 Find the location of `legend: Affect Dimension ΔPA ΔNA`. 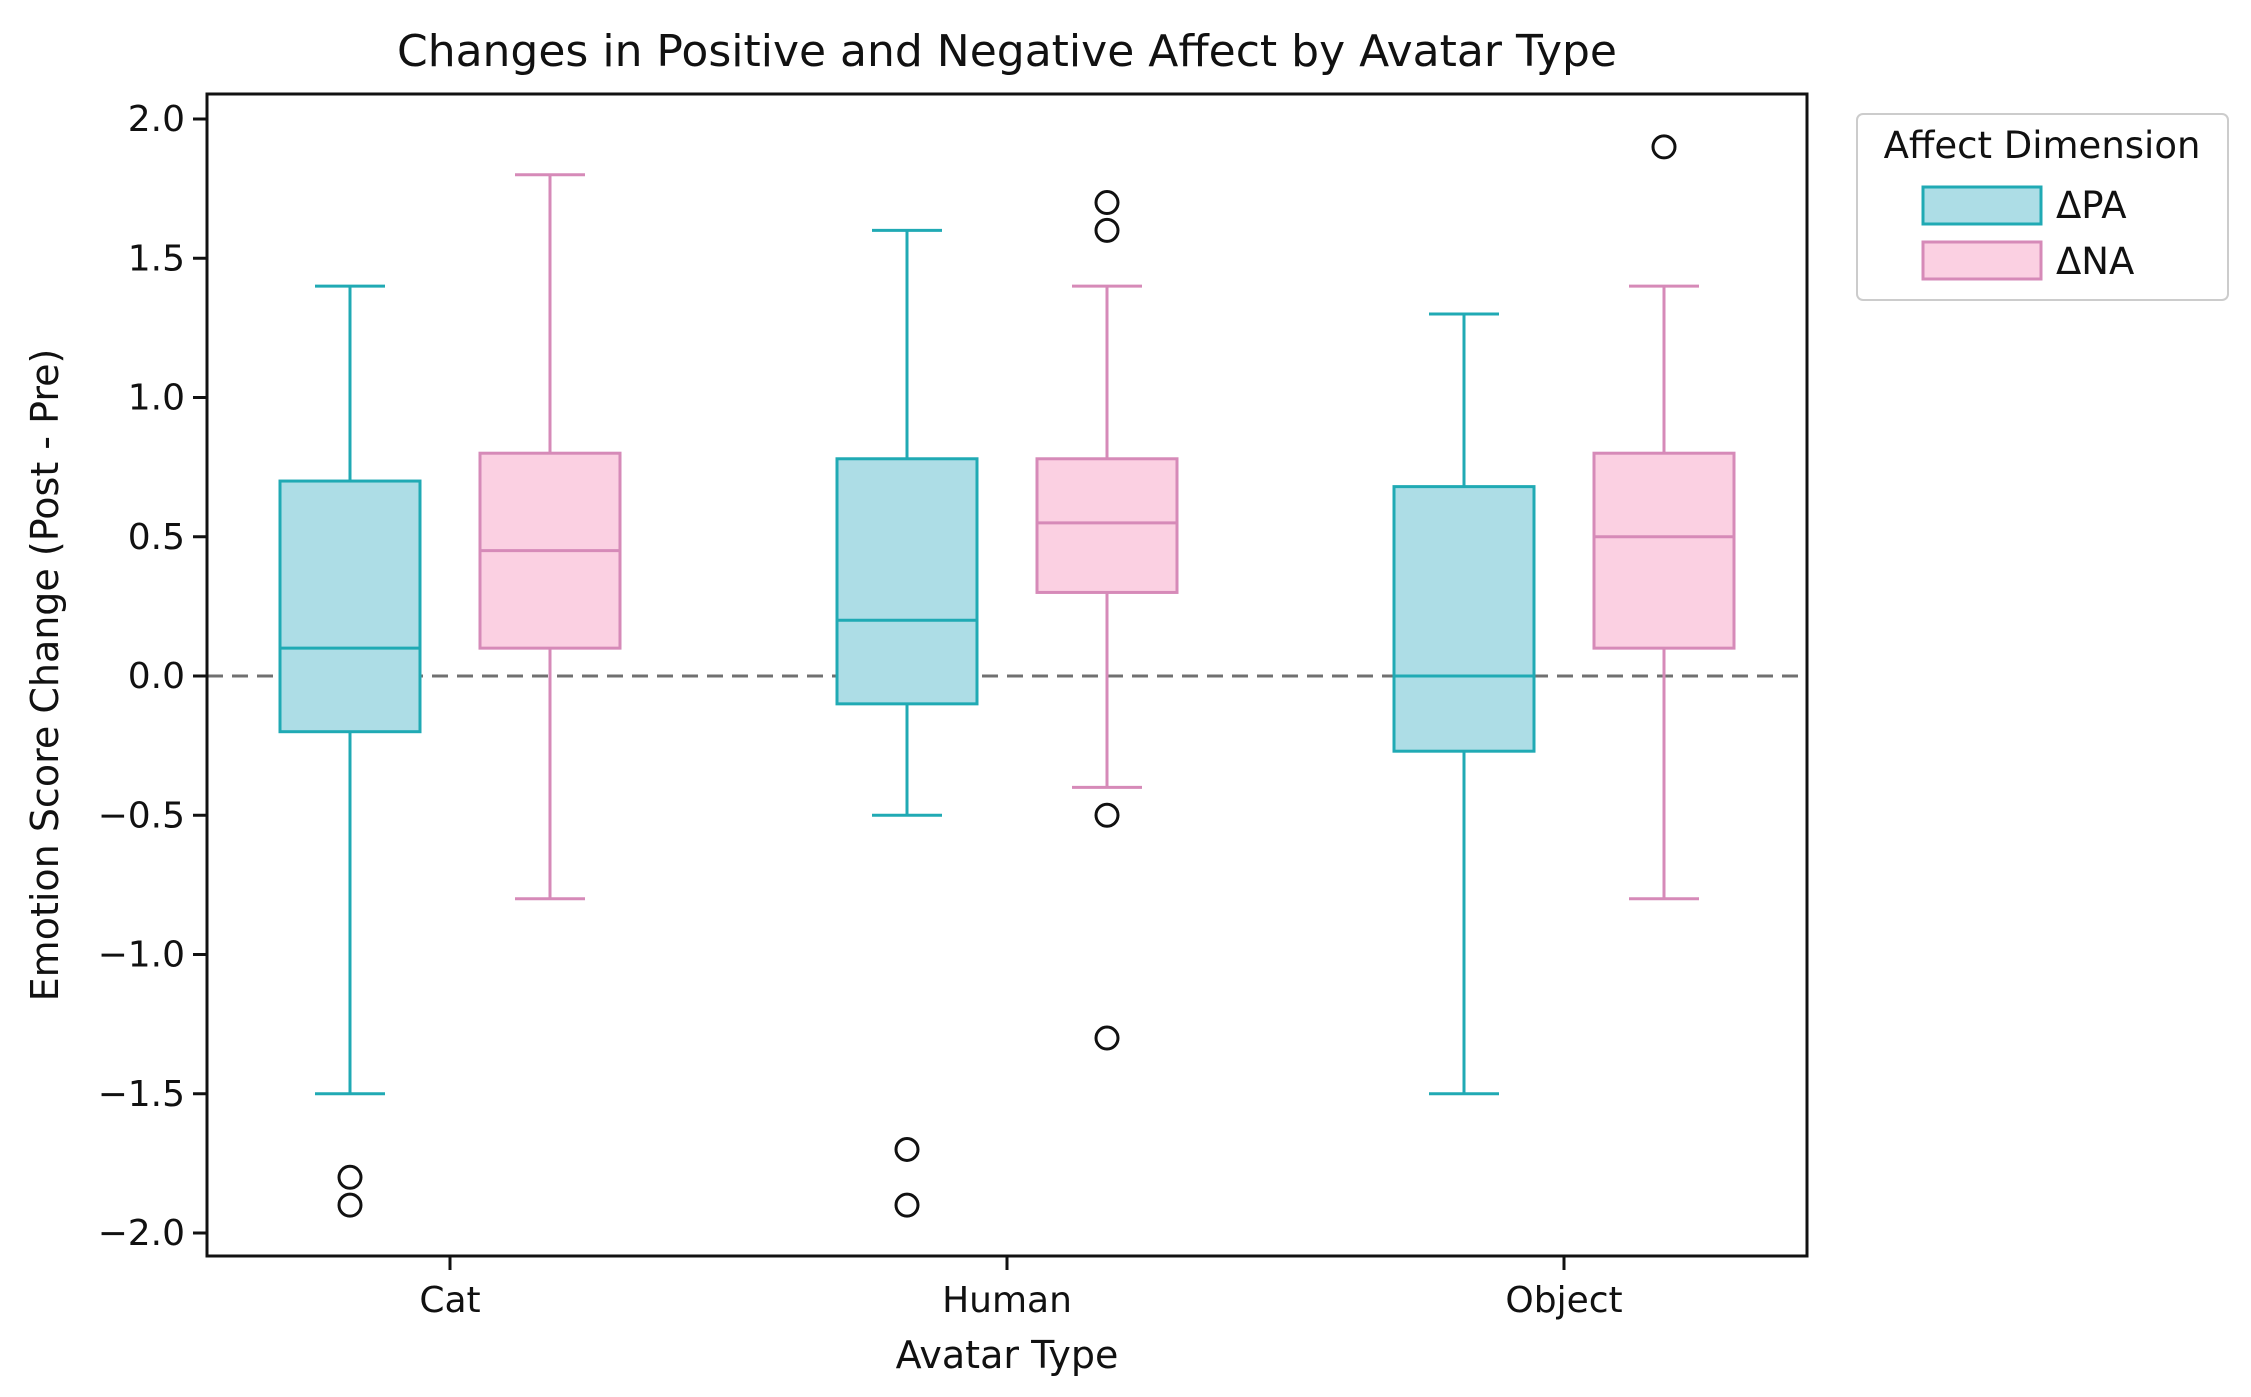

legend: Affect Dimension ΔPA ΔNA is located at coordinates (2042, 207).